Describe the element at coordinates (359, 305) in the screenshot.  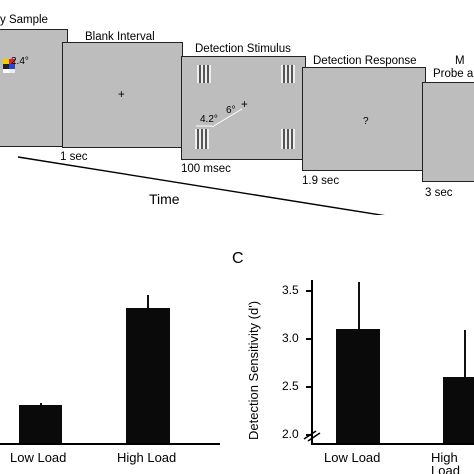
I see `err-c-low-load` at that location.